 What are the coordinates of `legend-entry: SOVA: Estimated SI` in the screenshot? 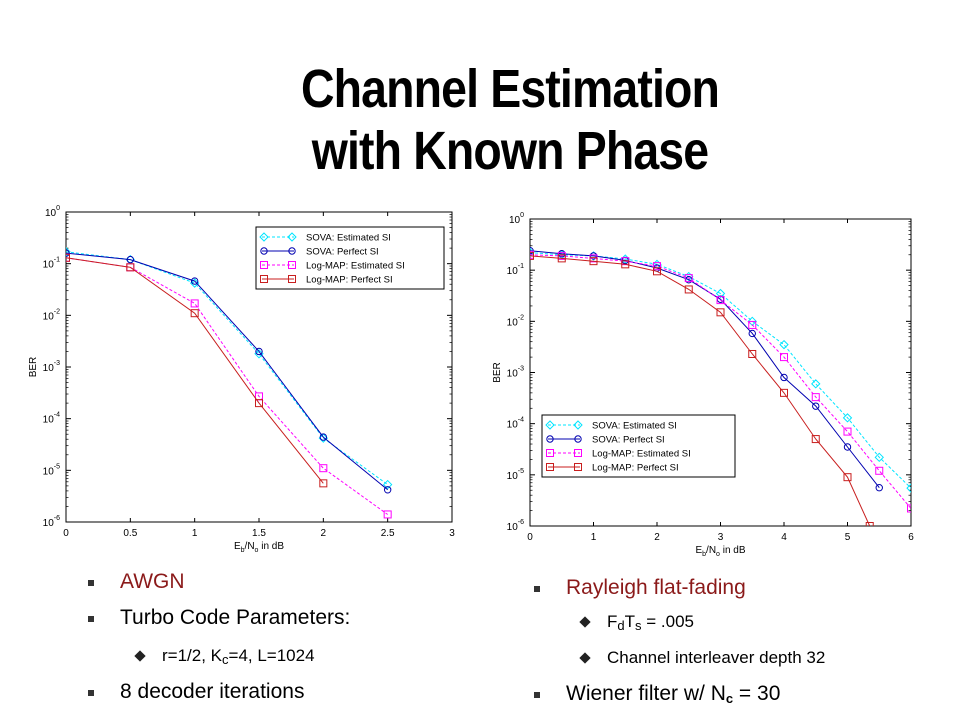 It's located at (634, 426).